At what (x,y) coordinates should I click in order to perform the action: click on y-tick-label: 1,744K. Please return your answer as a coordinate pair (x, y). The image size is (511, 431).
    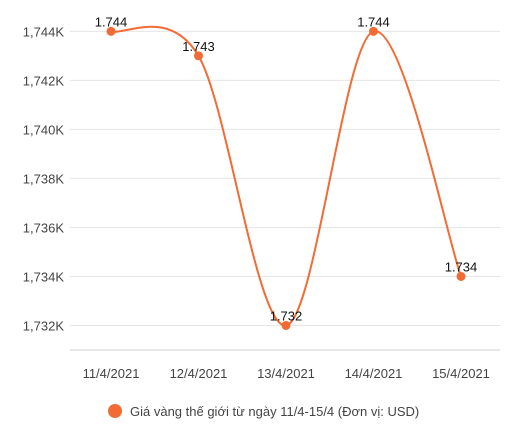
    Looking at the image, I should click on (44, 31).